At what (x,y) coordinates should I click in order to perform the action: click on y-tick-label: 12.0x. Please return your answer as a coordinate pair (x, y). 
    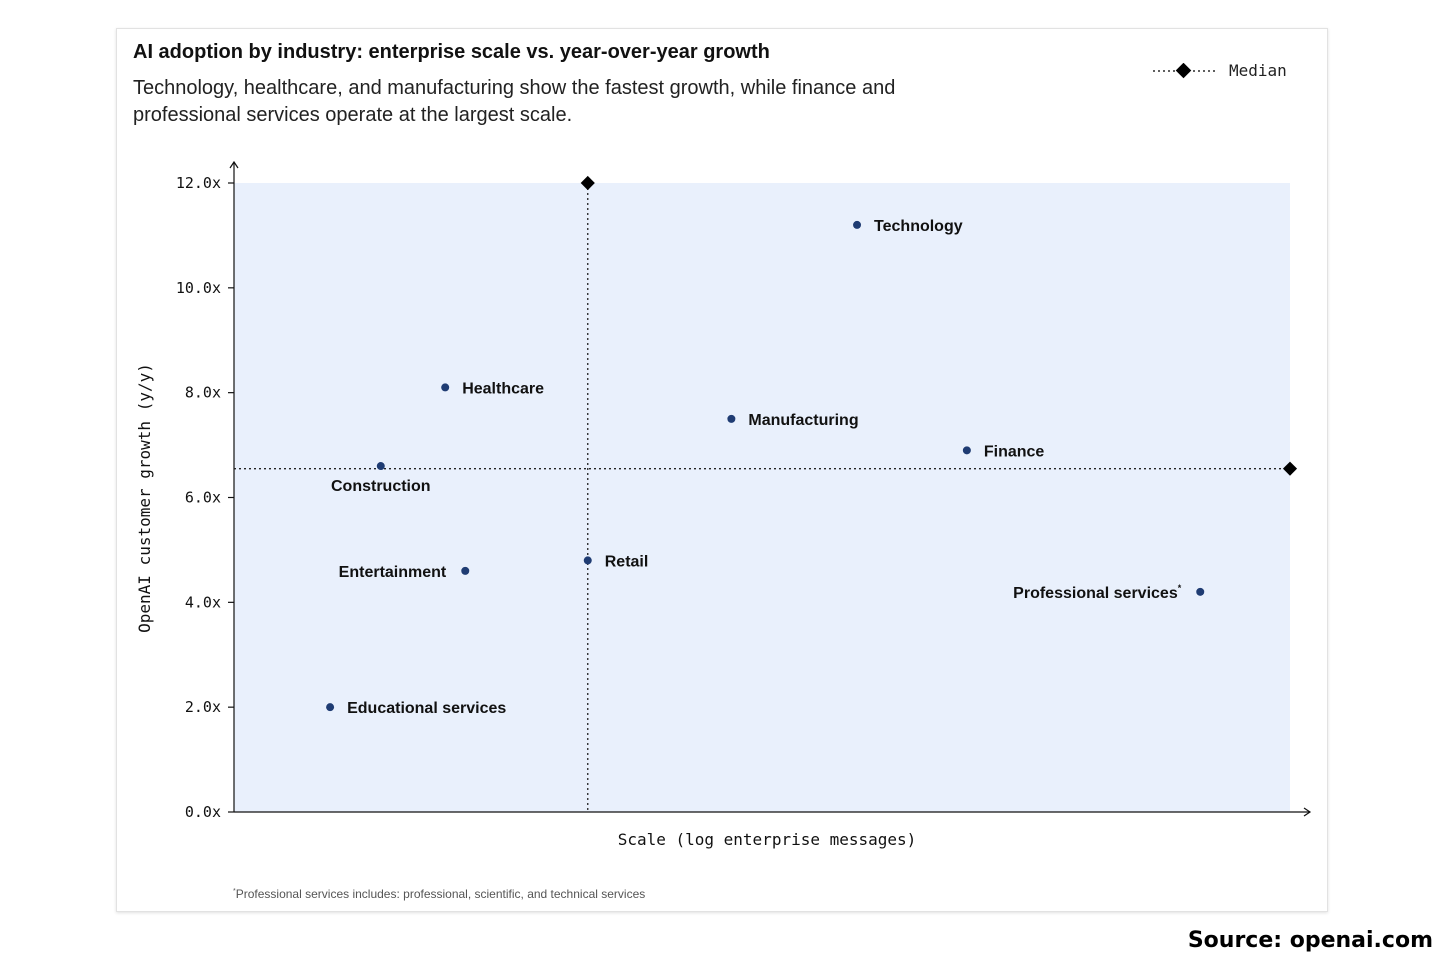
    Looking at the image, I should click on (198, 183).